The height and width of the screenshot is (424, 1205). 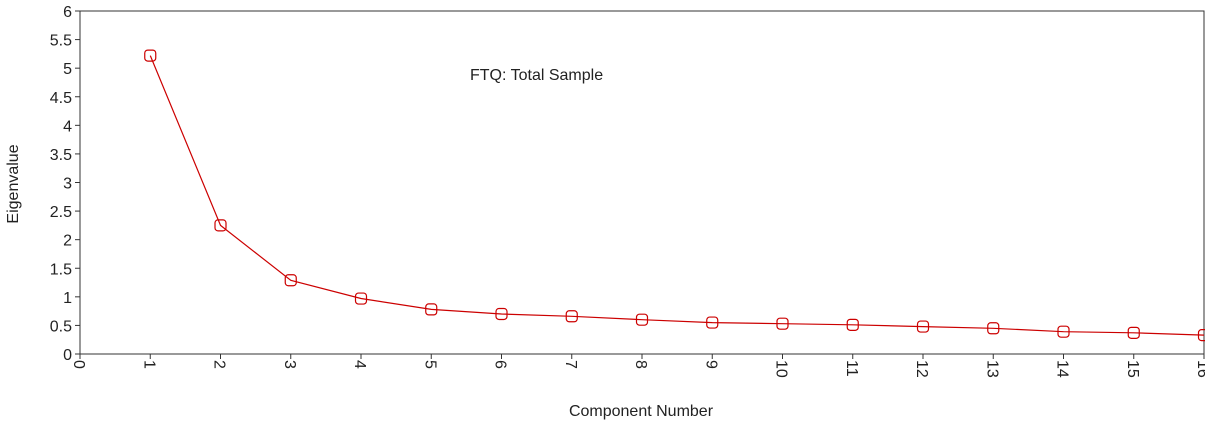 I want to click on y-tick-label: 0.5, so click(x=61, y=326).